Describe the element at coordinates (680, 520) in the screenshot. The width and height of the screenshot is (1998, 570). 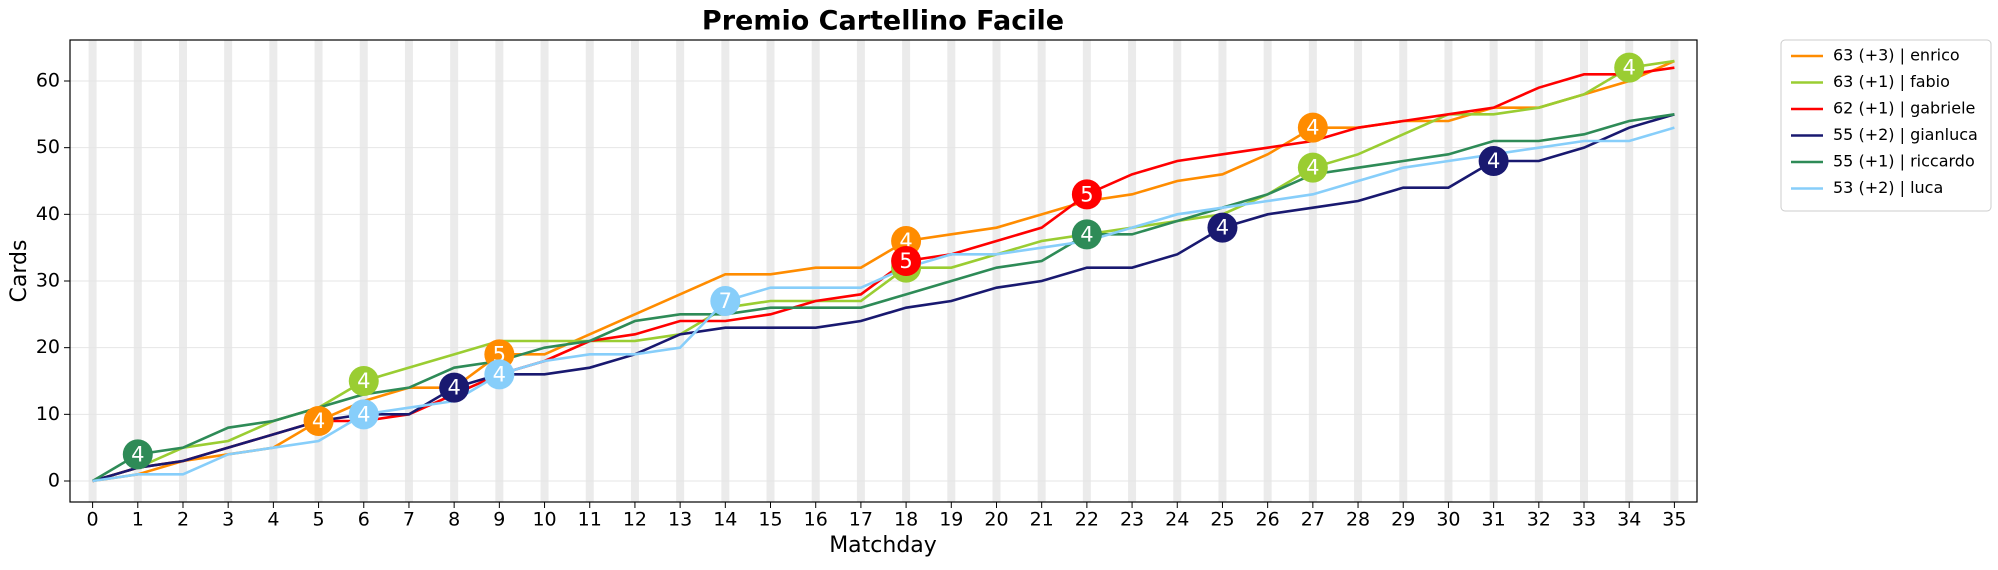
I see `x-tick-label: 13` at that location.